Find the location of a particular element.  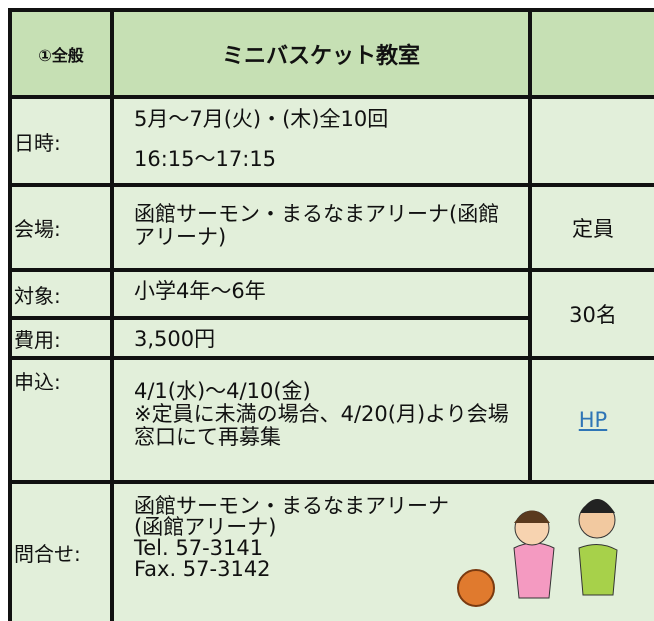

line: ※定員に未満の場合、4/20(月)より会場窓口にて再募集 is located at coordinates (321, 426).